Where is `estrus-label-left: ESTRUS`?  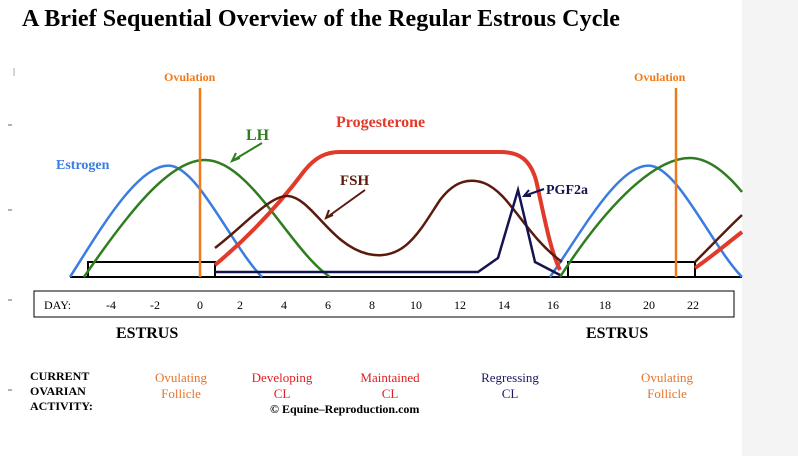
estrus-label-left: ESTRUS is located at coordinates (147, 333).